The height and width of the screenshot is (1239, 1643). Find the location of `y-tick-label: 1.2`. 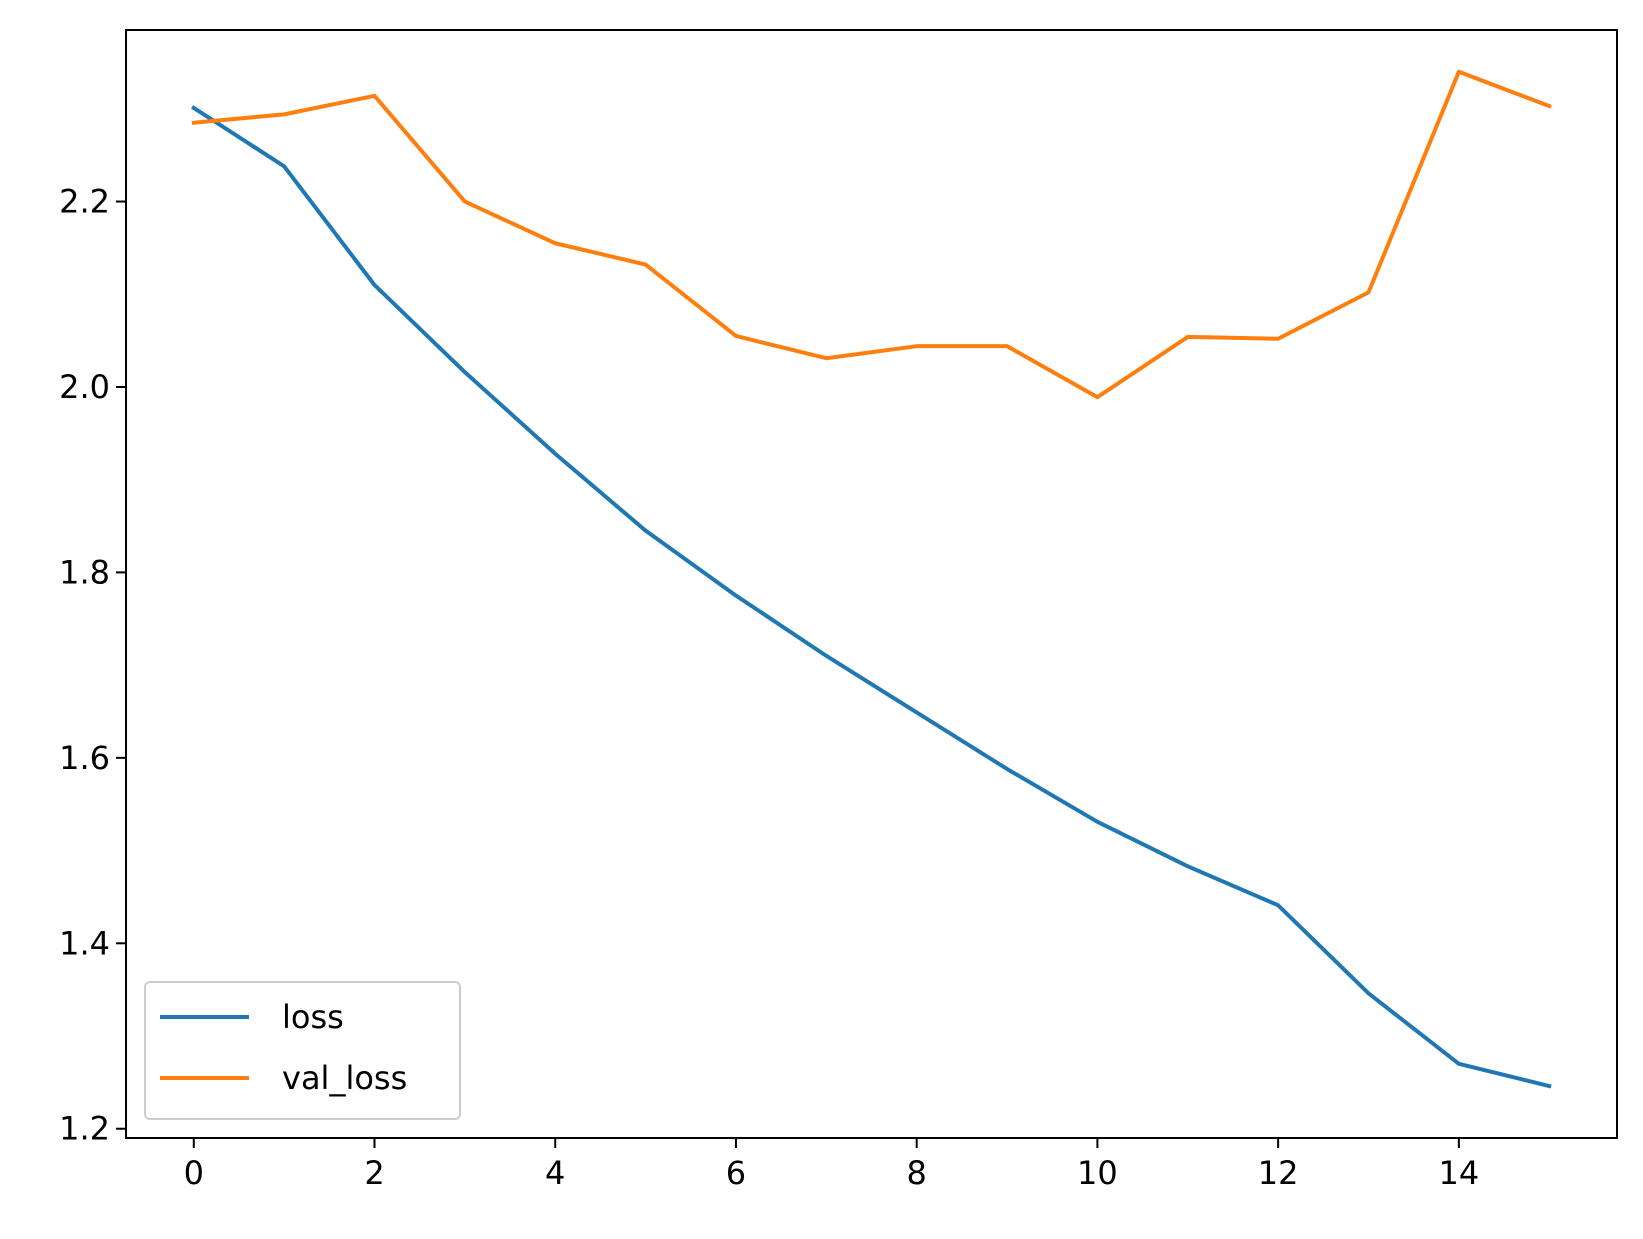

y-tick-label: 1.2 is located at coordinates (84, 1129).